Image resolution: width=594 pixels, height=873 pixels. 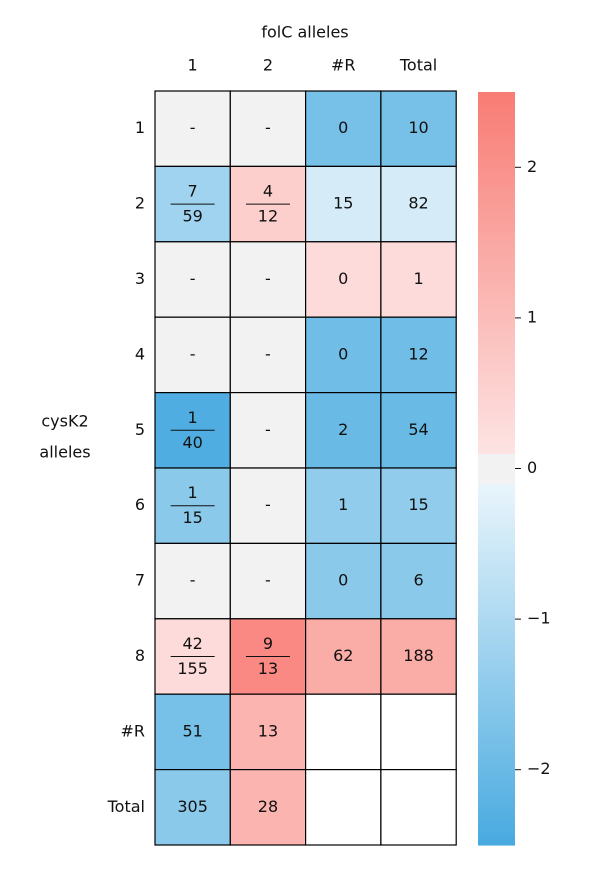 I want to click on row-label: 1, so click(x=140, y=127).